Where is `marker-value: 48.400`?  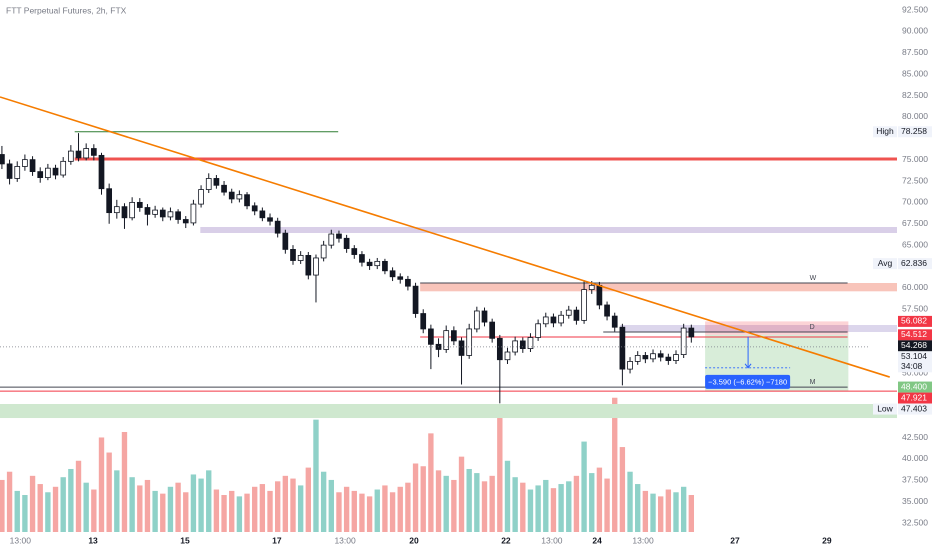 marker-value: 48.400 is located at coordinates (914, 386).